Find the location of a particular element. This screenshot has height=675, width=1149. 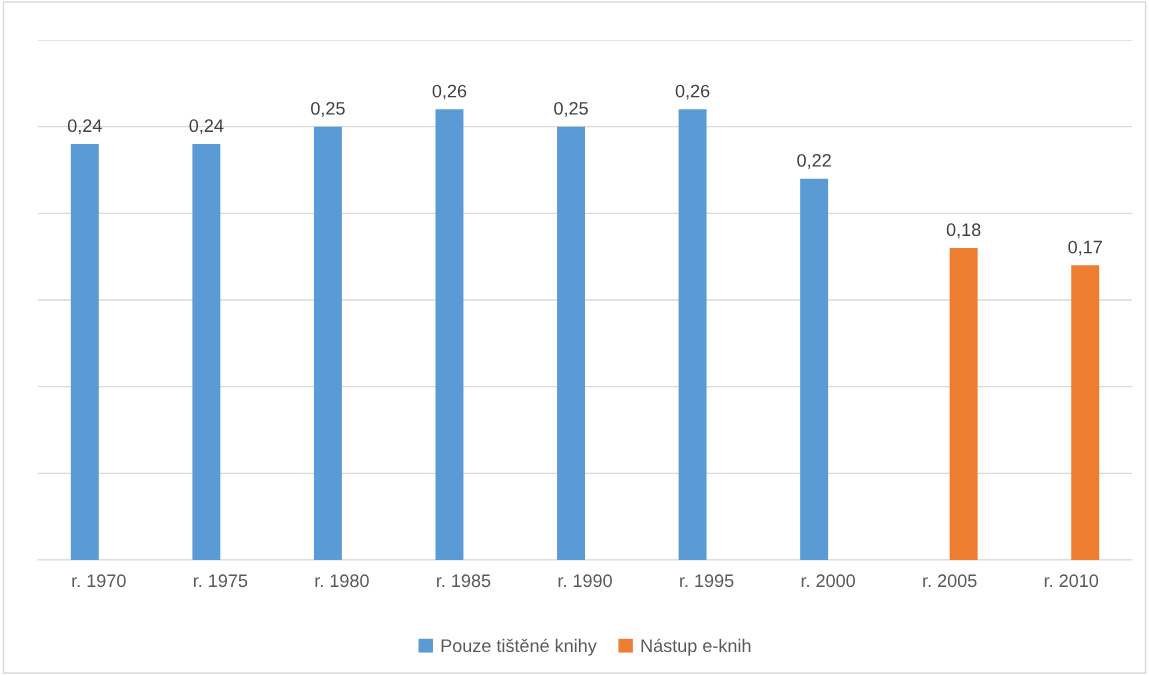

x-tick-label: r. 1990 is located at coordinates (585, 581).